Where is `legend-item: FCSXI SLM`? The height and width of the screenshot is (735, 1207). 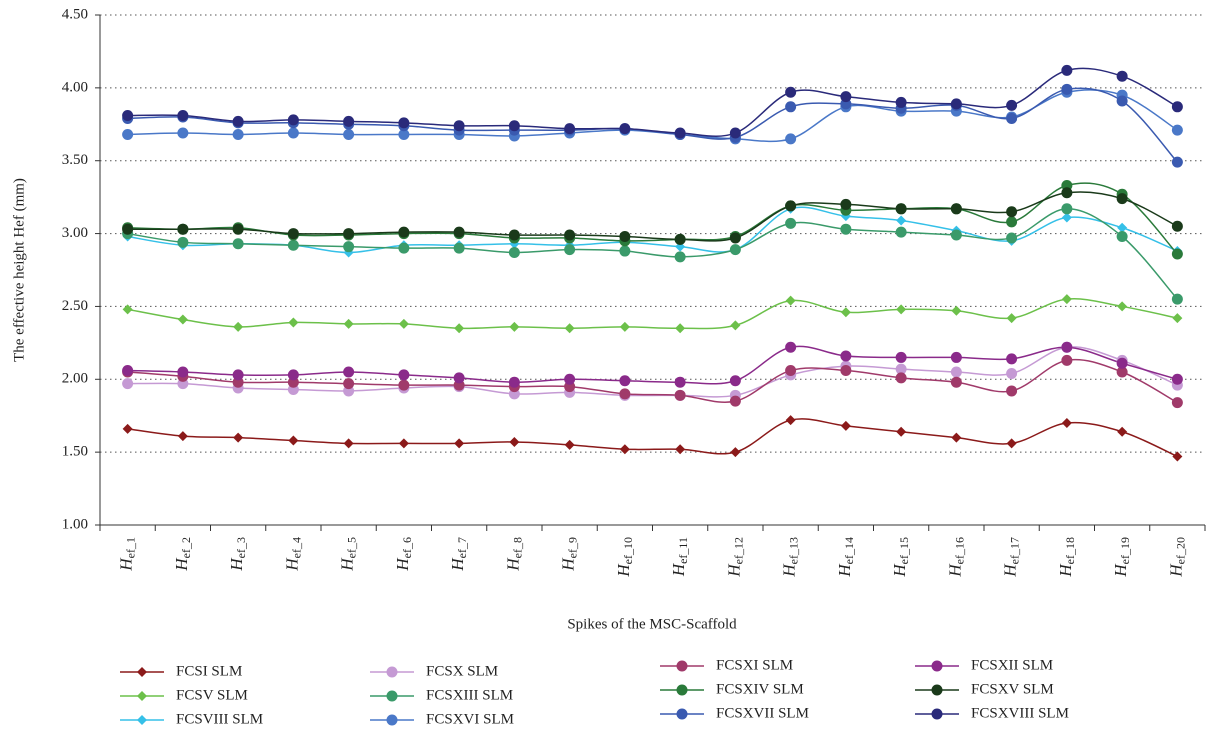 legend-item: FCSXI SLM is located at coordinates (726, 665).